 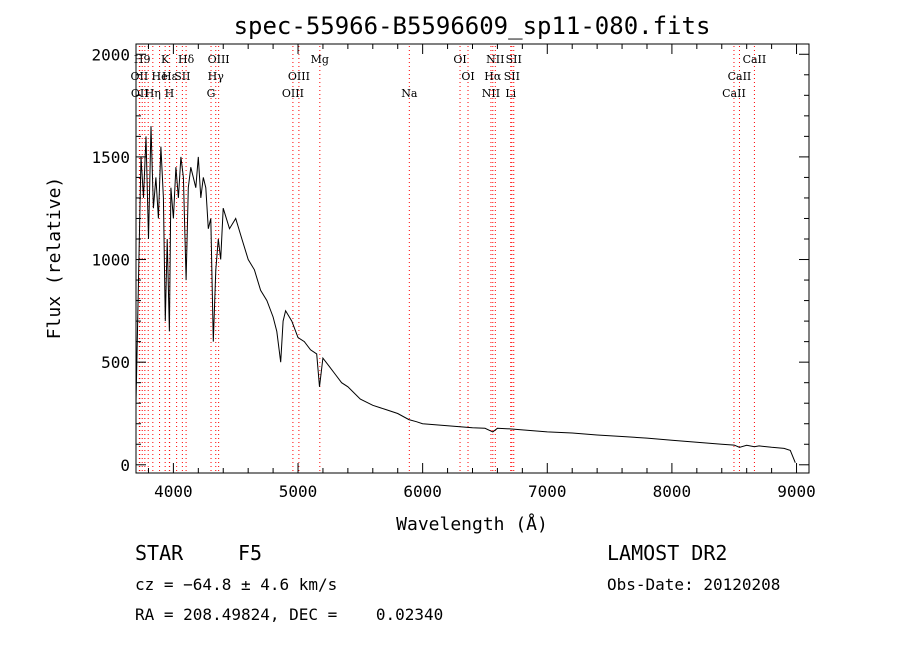 What do you see at coordinates (796, 491) in the screenshot?
I see `x-tick-label: 9000` at bounding box center [796, 491].